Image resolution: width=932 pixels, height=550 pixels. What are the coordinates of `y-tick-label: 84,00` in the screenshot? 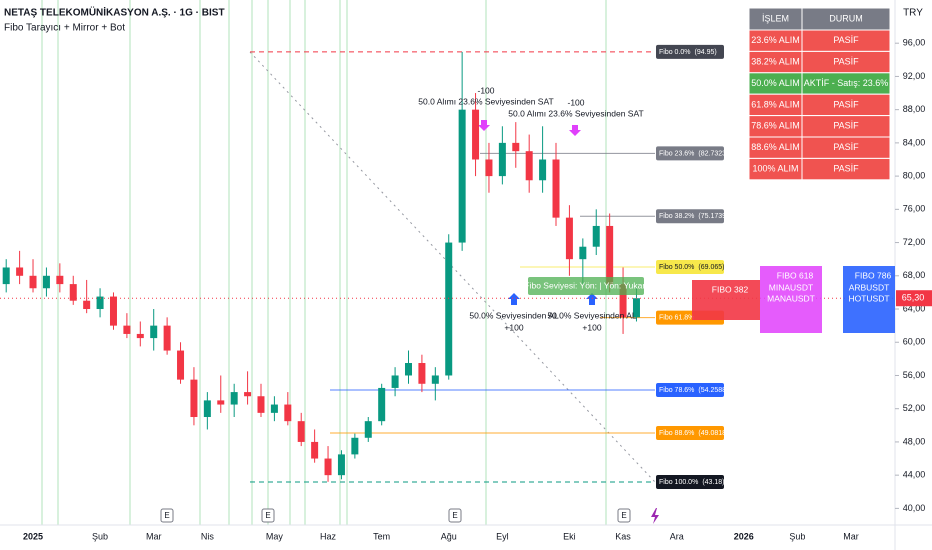 It's located at (914, 142).